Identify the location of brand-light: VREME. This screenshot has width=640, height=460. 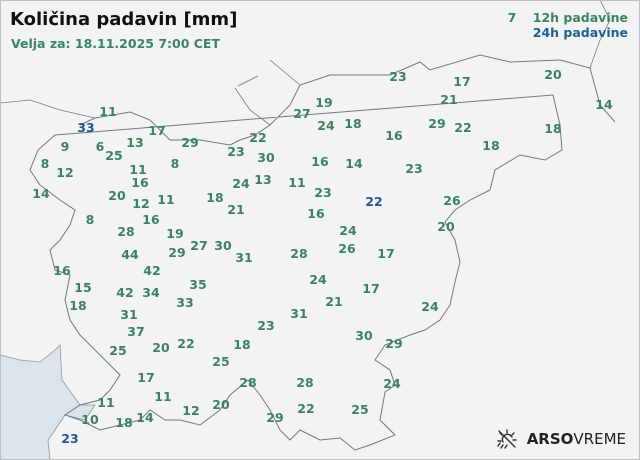
(599, 439).